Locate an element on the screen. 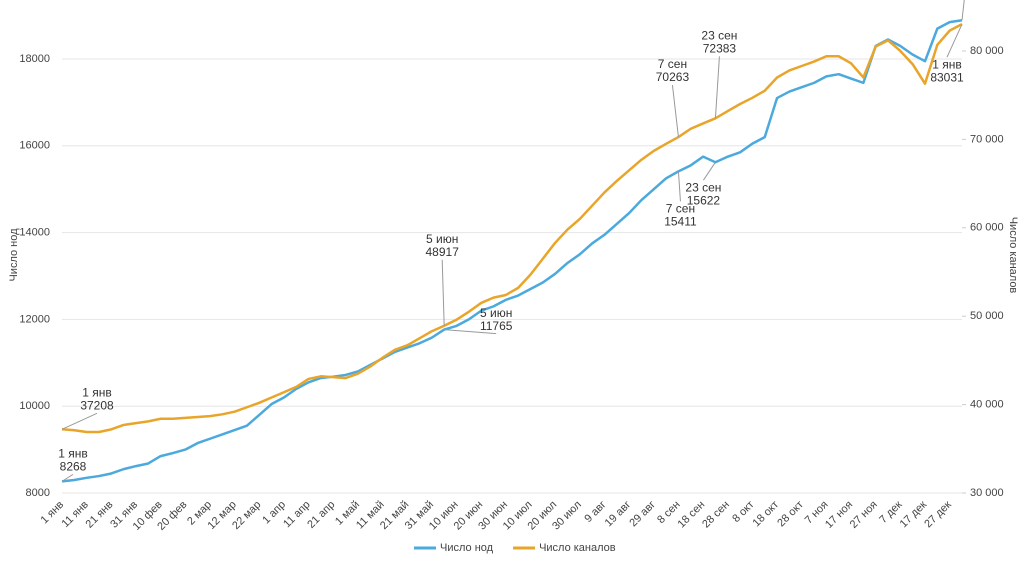  x-tick-label: 18 окт is located at coordinates (766, 514).